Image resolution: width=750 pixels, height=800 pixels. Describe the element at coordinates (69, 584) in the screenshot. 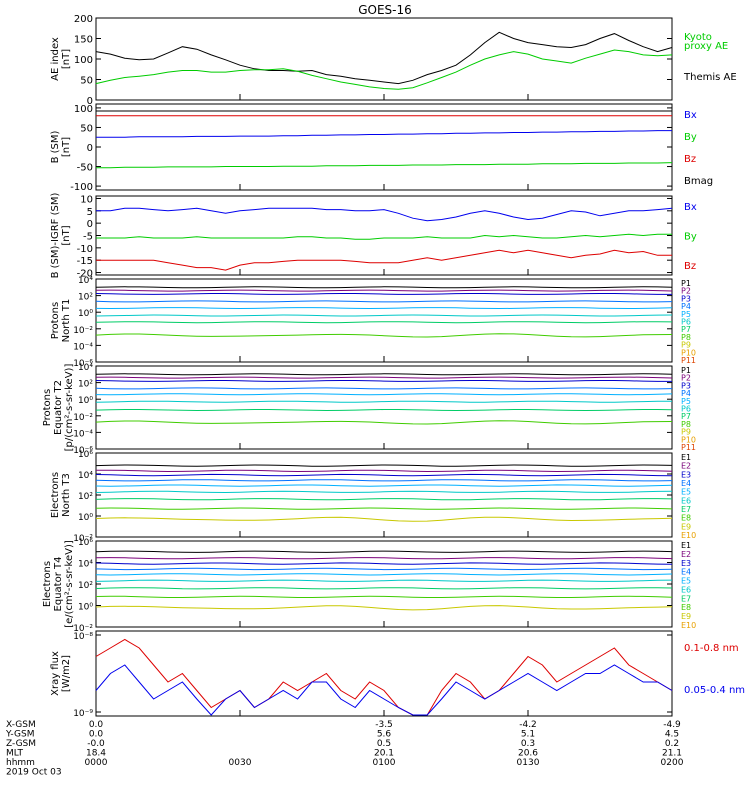

I see `y-axis-label: [e/(cm²-s-sr-keV)]` at that location.